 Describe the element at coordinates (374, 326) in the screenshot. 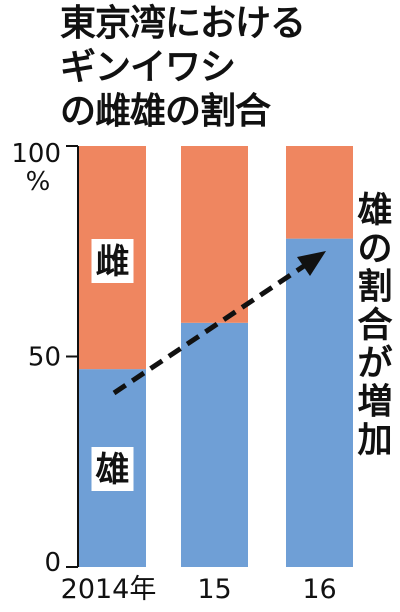

I see `trend-annotation: 雄の割合が増加` at that location.